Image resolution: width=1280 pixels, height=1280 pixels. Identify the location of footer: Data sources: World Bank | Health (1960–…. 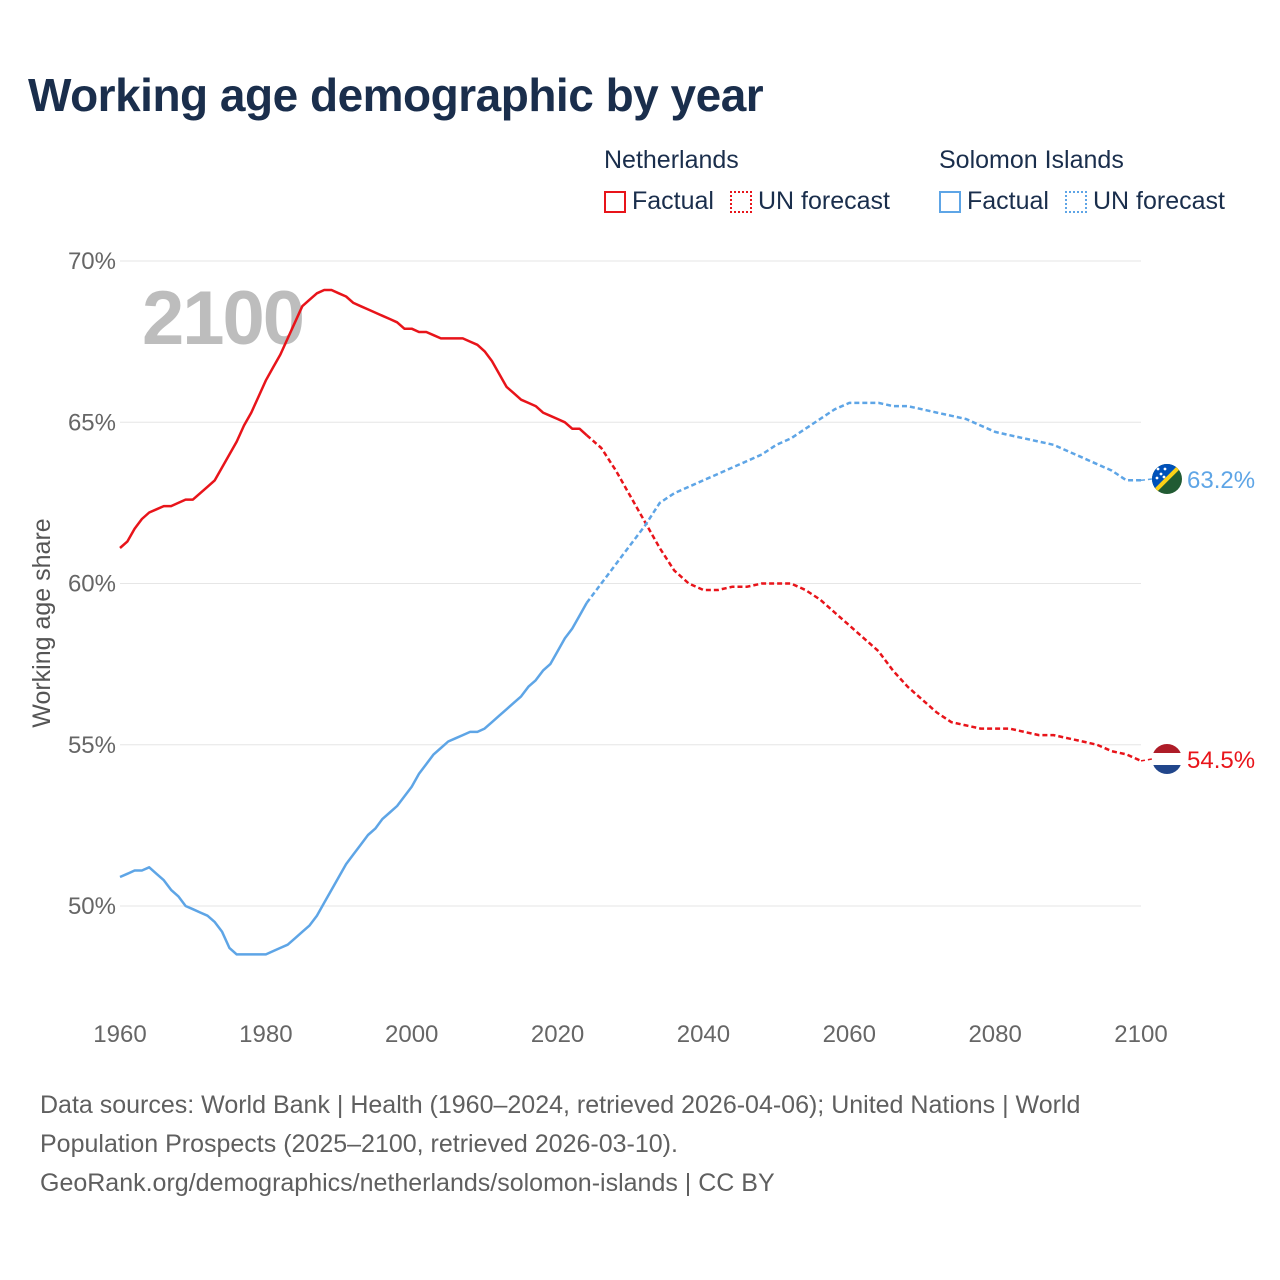
(615, 1144).